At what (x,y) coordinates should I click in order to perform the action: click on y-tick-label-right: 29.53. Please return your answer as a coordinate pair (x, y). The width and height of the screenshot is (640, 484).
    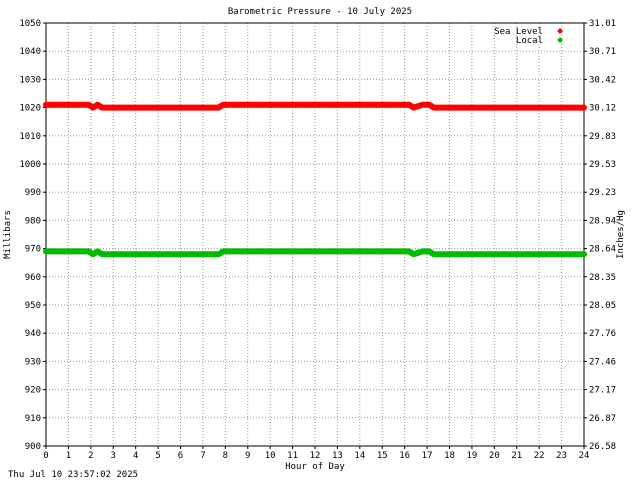
    Looking at the image, I should click on (602, 165).